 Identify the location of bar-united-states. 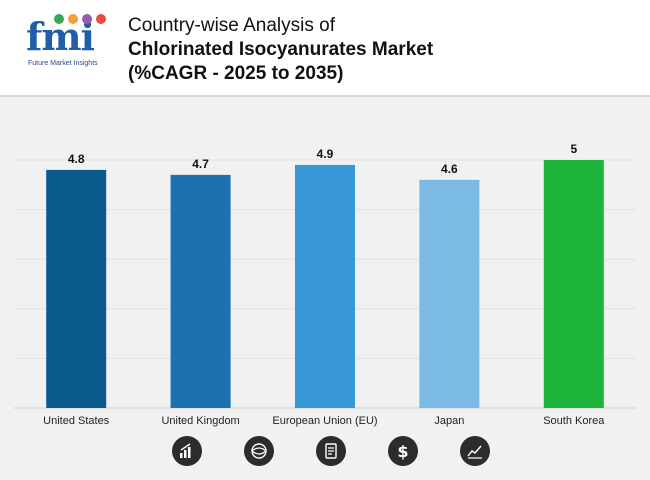
(76, 288).